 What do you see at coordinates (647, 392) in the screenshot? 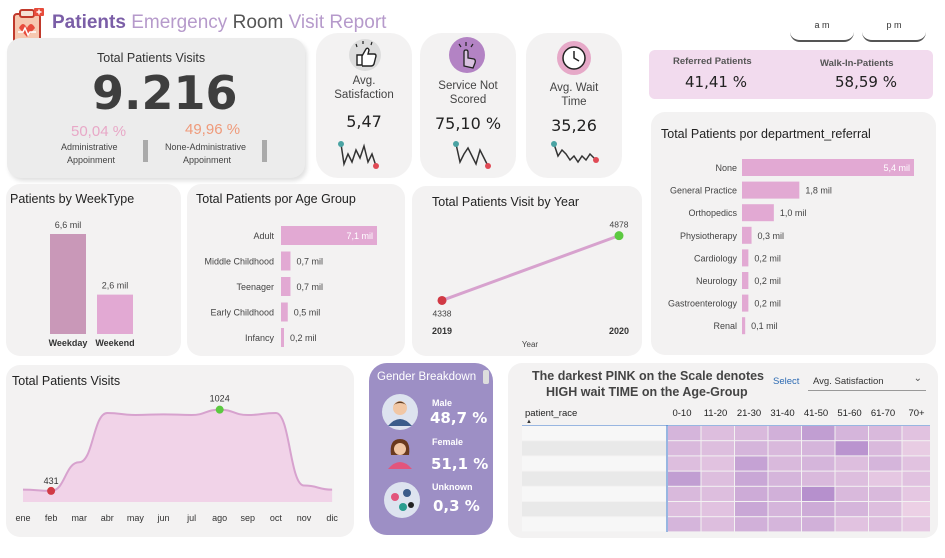
I see `heatmap-title-2: HIGH wait TIME on the Age-Group` at bounding box center [647, 392].